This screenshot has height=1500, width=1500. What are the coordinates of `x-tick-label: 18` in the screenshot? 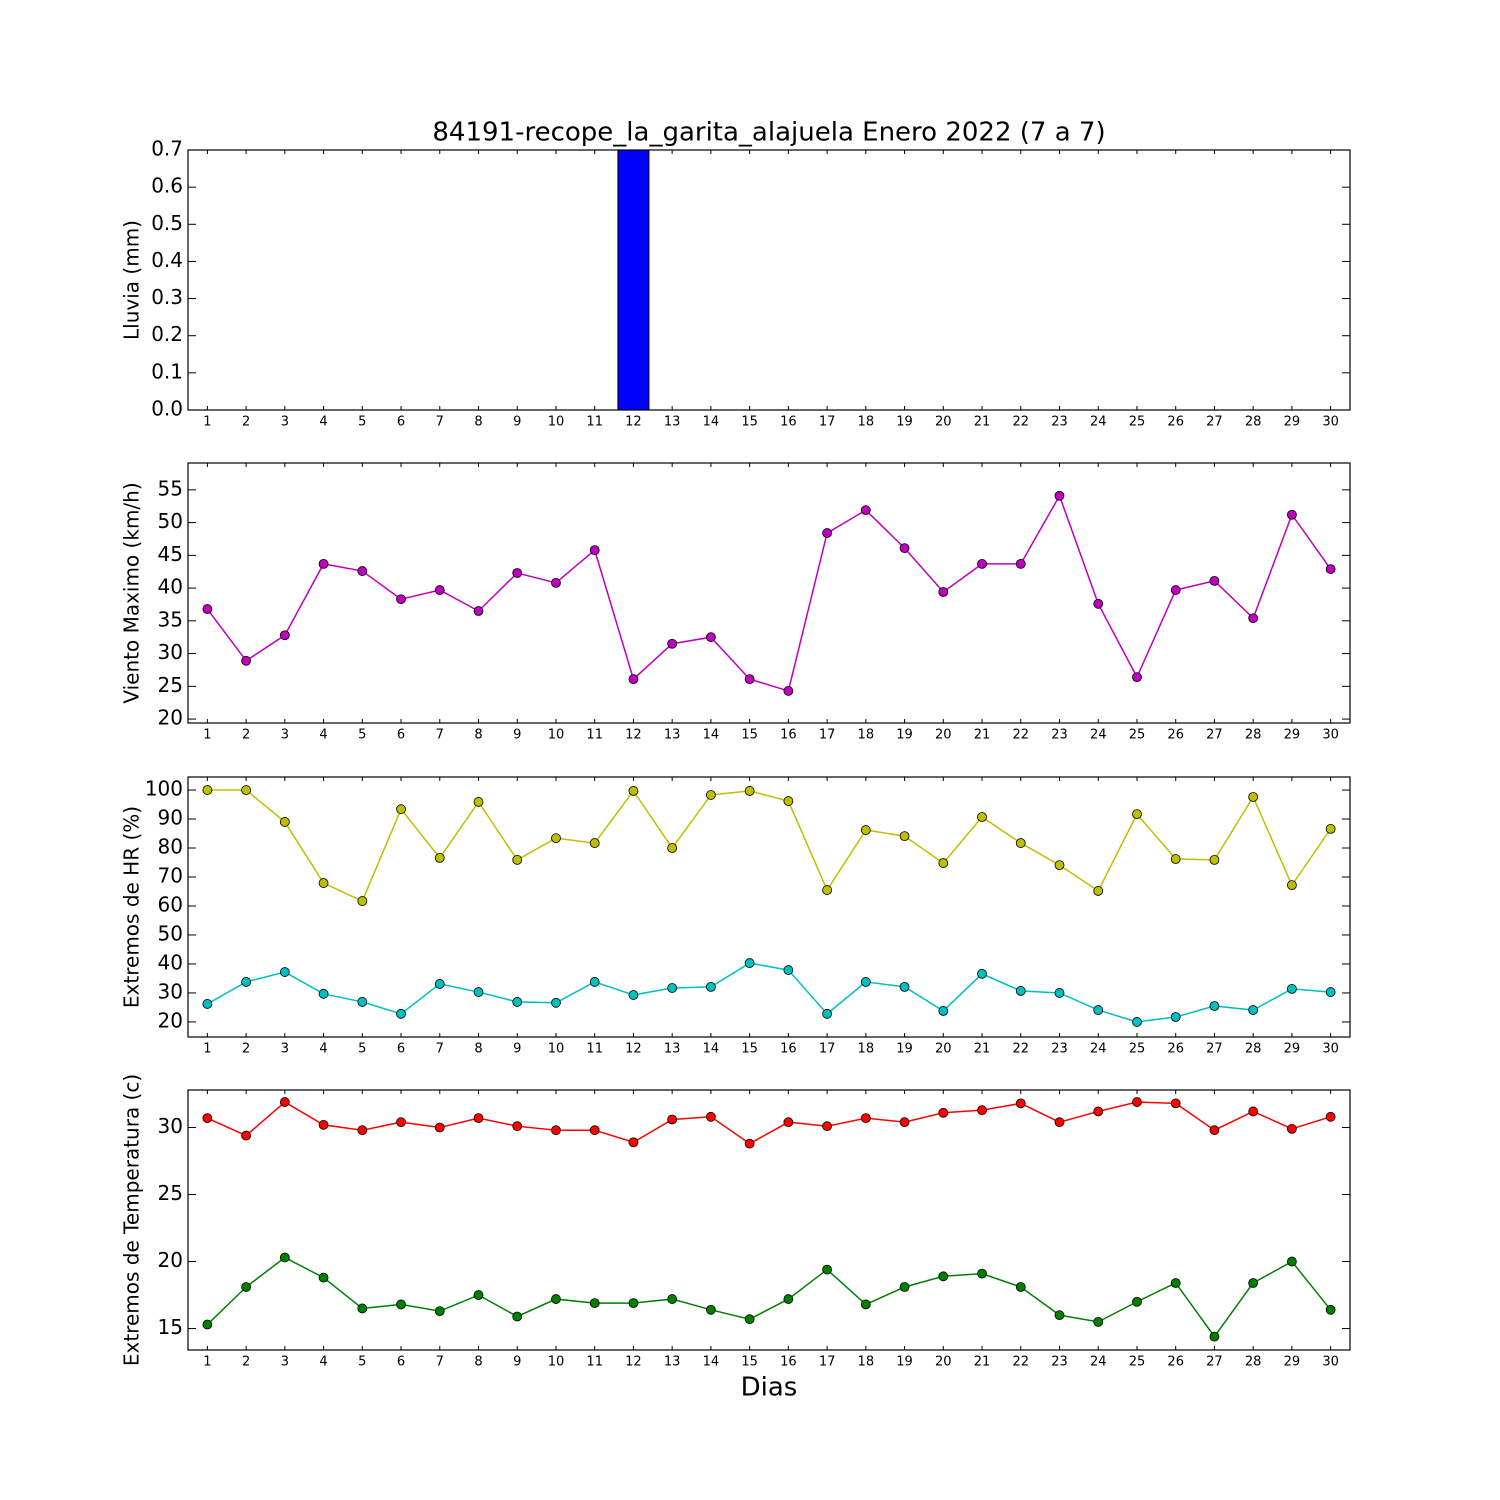 It's located at (866, 735).